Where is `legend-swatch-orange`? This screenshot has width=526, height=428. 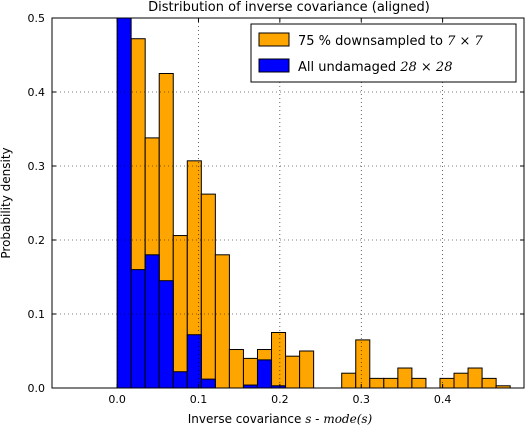 legend-swatch-orange is located at coordinates (274, 39).